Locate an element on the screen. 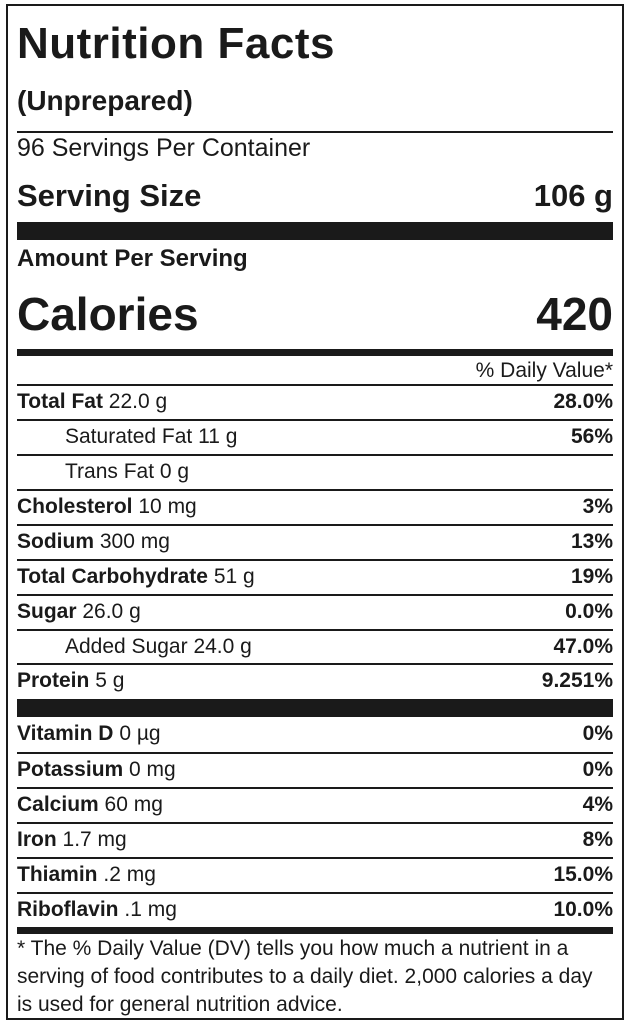  vitamin-name: Calcium is located at coordinates (58, 804).